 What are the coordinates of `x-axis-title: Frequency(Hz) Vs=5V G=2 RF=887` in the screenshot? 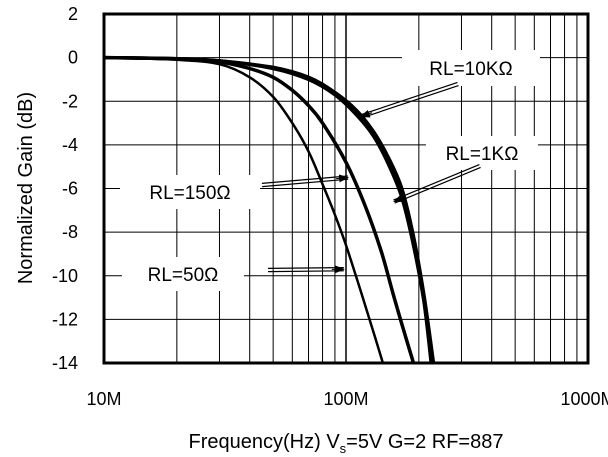 It's located at (346, 443).